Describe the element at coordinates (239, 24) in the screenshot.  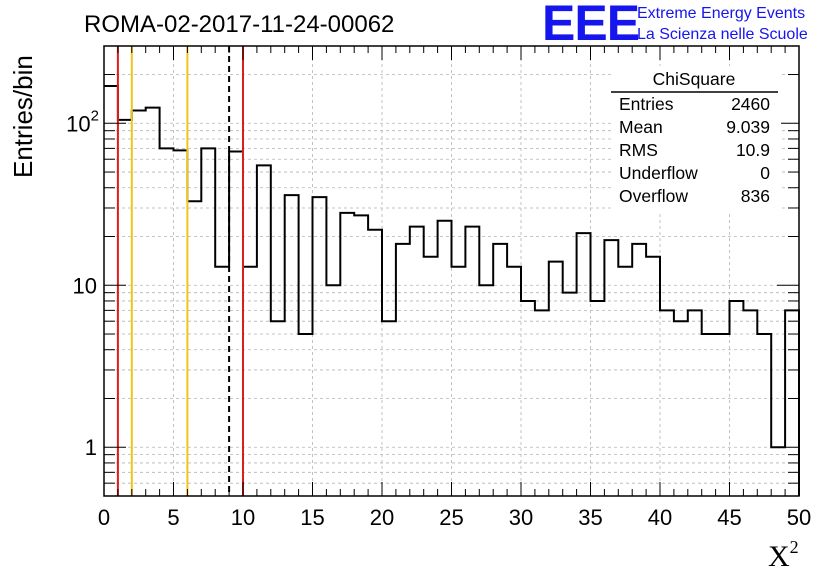
I see `chart-title: ROMA-02-2017-11-24-00062` at that location.